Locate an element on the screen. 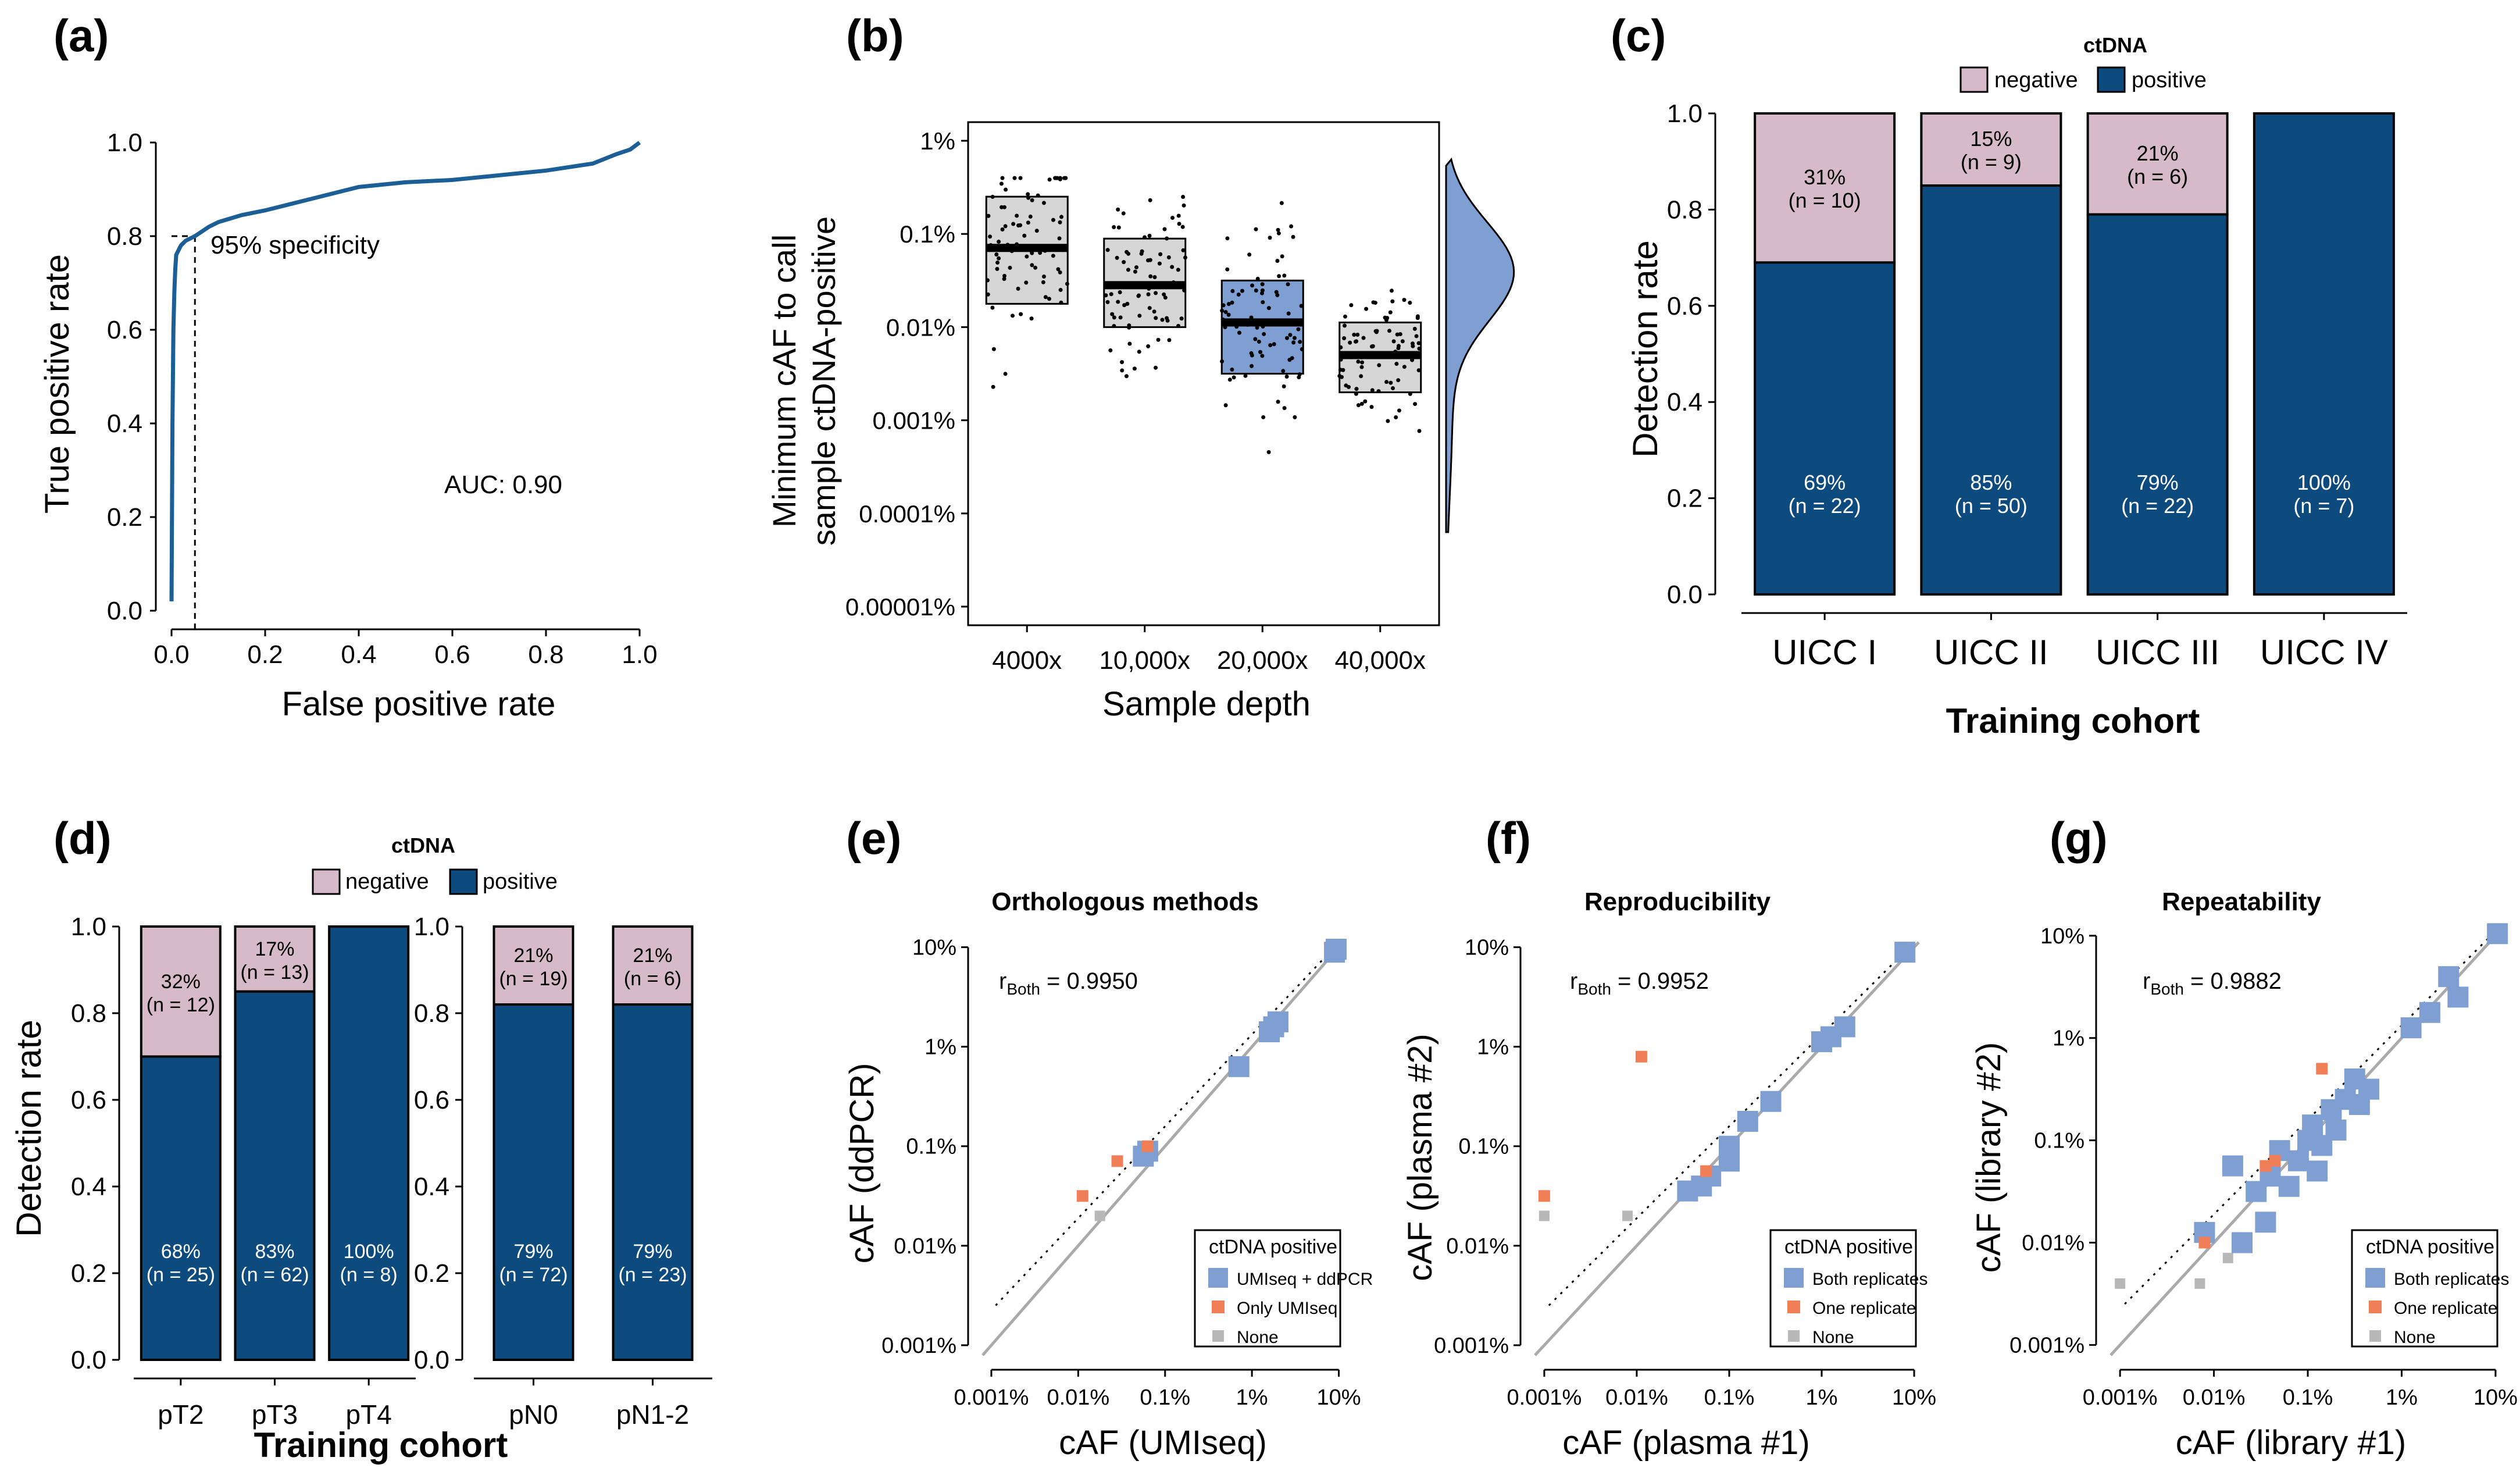 This screenshot has width=2520, height=1475. g-regression-line is located at coordinates (2308, 1120).